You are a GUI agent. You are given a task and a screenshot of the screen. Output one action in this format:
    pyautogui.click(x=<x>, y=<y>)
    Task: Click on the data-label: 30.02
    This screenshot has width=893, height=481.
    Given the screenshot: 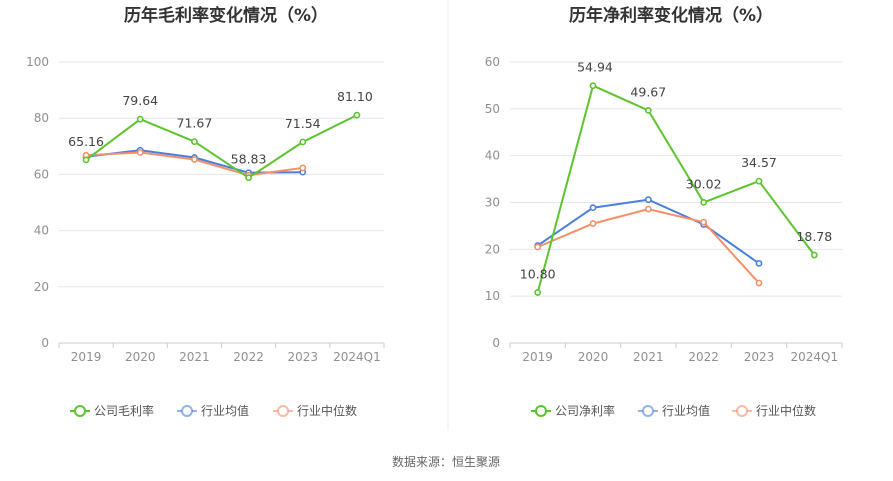 What is the action you would take?
    pyautogui.click(x=704, y=183)
    